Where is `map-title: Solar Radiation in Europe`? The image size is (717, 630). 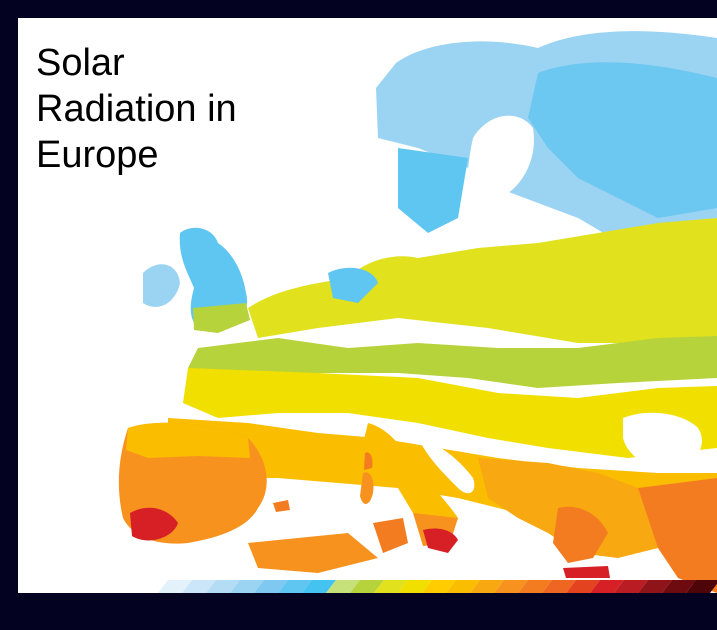
map-title: Solar Radiation in Europe is located at coordinates (166, 109).